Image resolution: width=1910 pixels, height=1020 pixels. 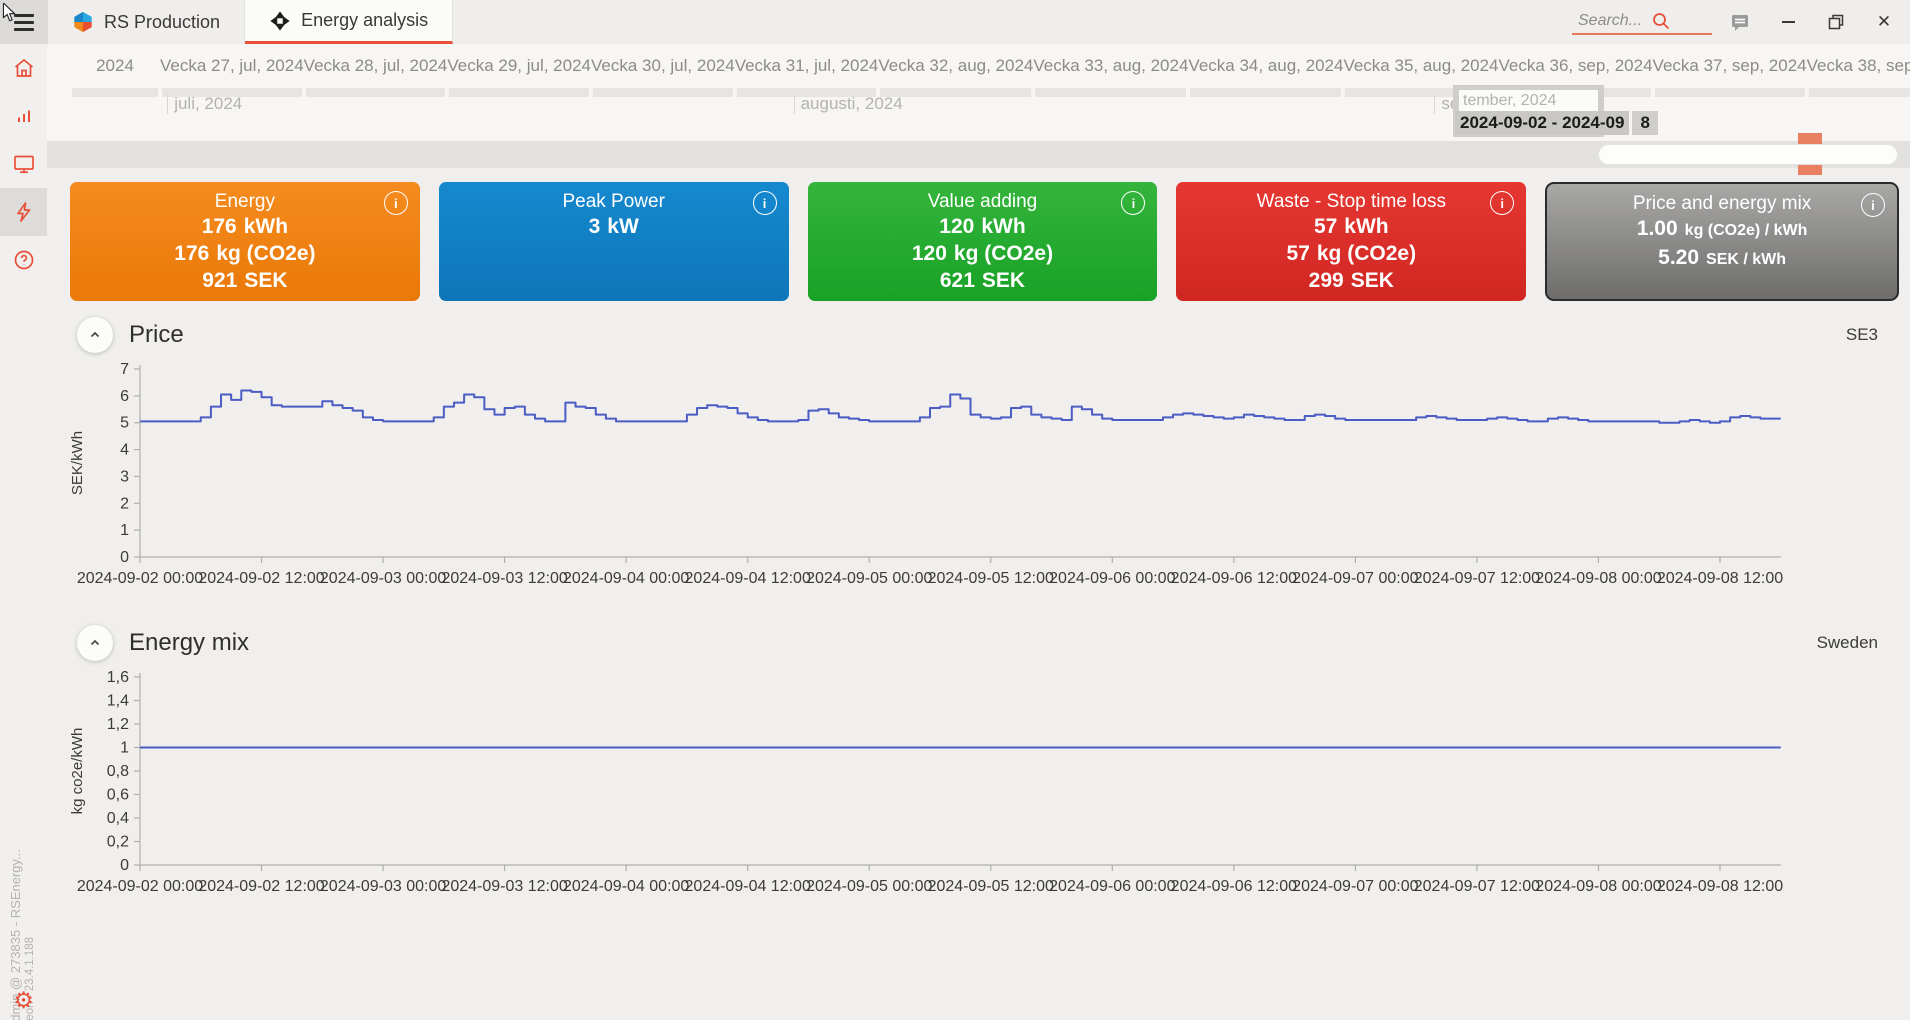 I want to click on timeline-week-cell-partial-left: 2024, so click(x=115, y=92).